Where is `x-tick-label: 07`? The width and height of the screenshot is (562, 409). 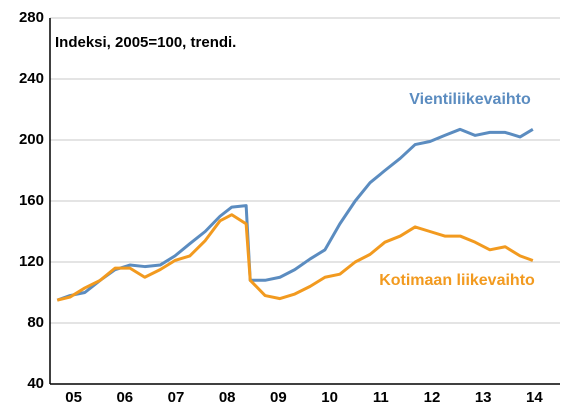 x-tick-label: 07 is located at coordinates (176, 397).